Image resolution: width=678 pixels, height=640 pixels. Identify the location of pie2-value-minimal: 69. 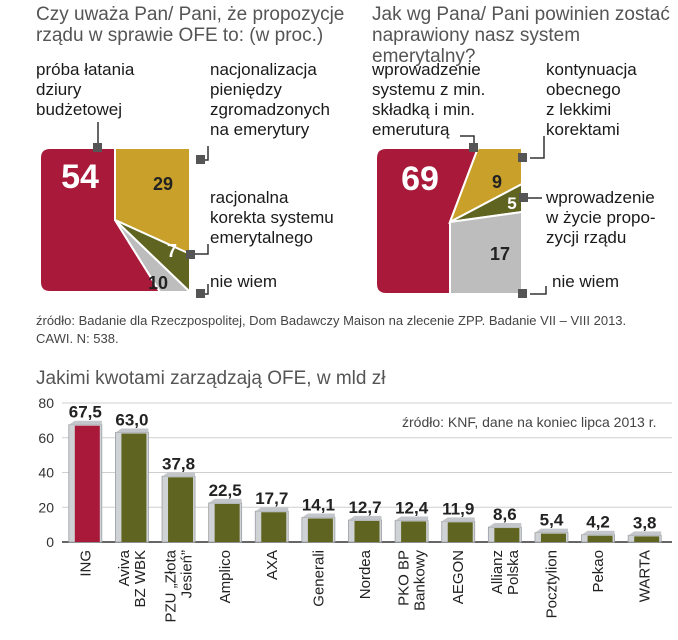
(420, 179).